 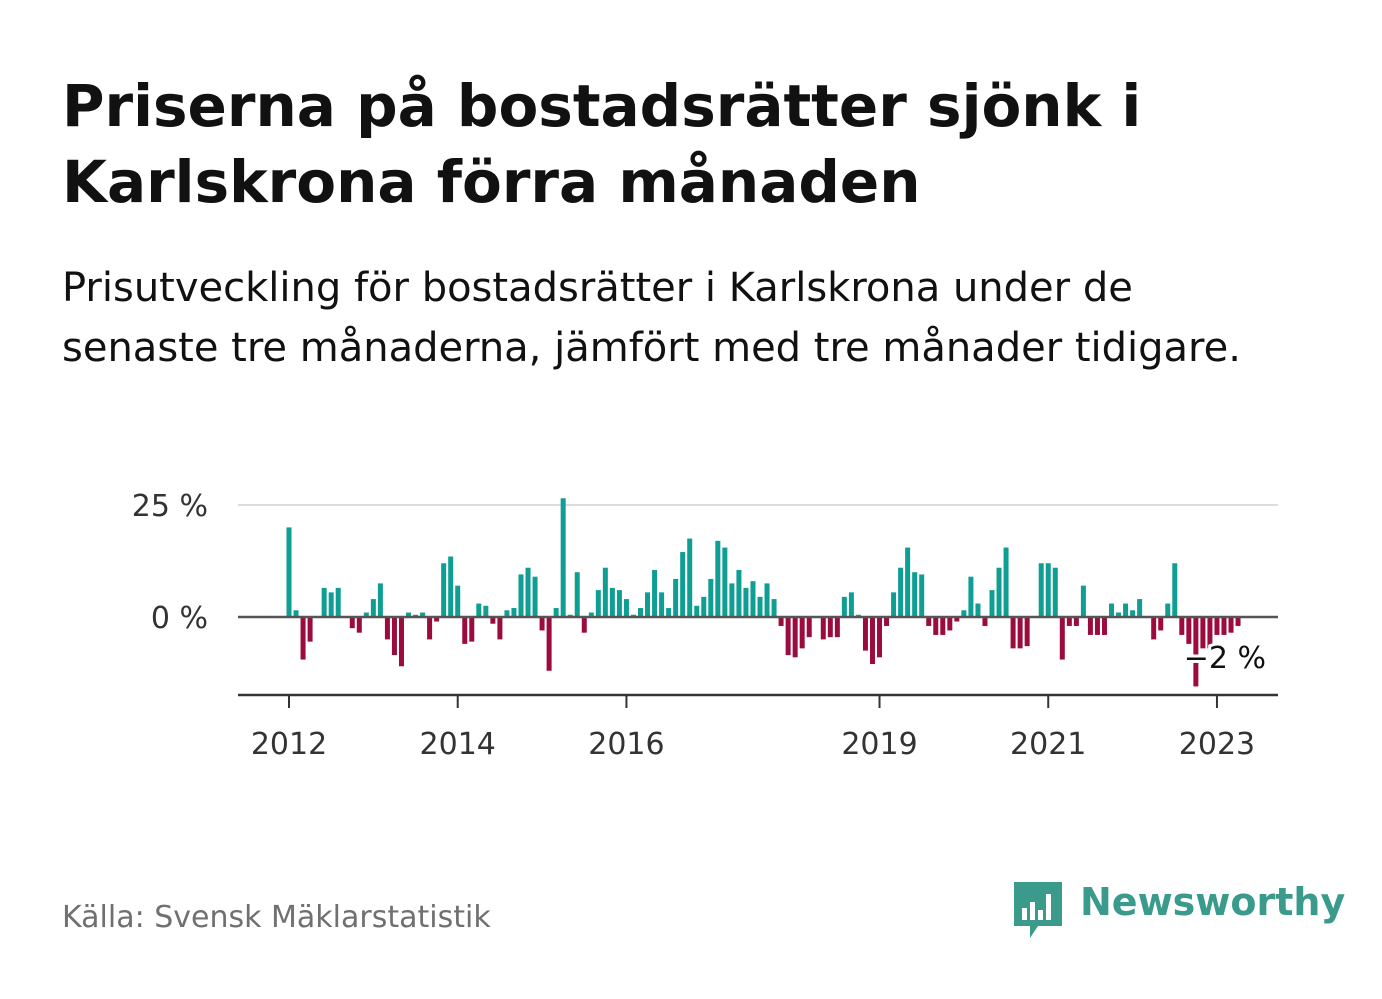 I want to click on newsworthy-logo: Newsworthy, so click(x=1177, y=910).